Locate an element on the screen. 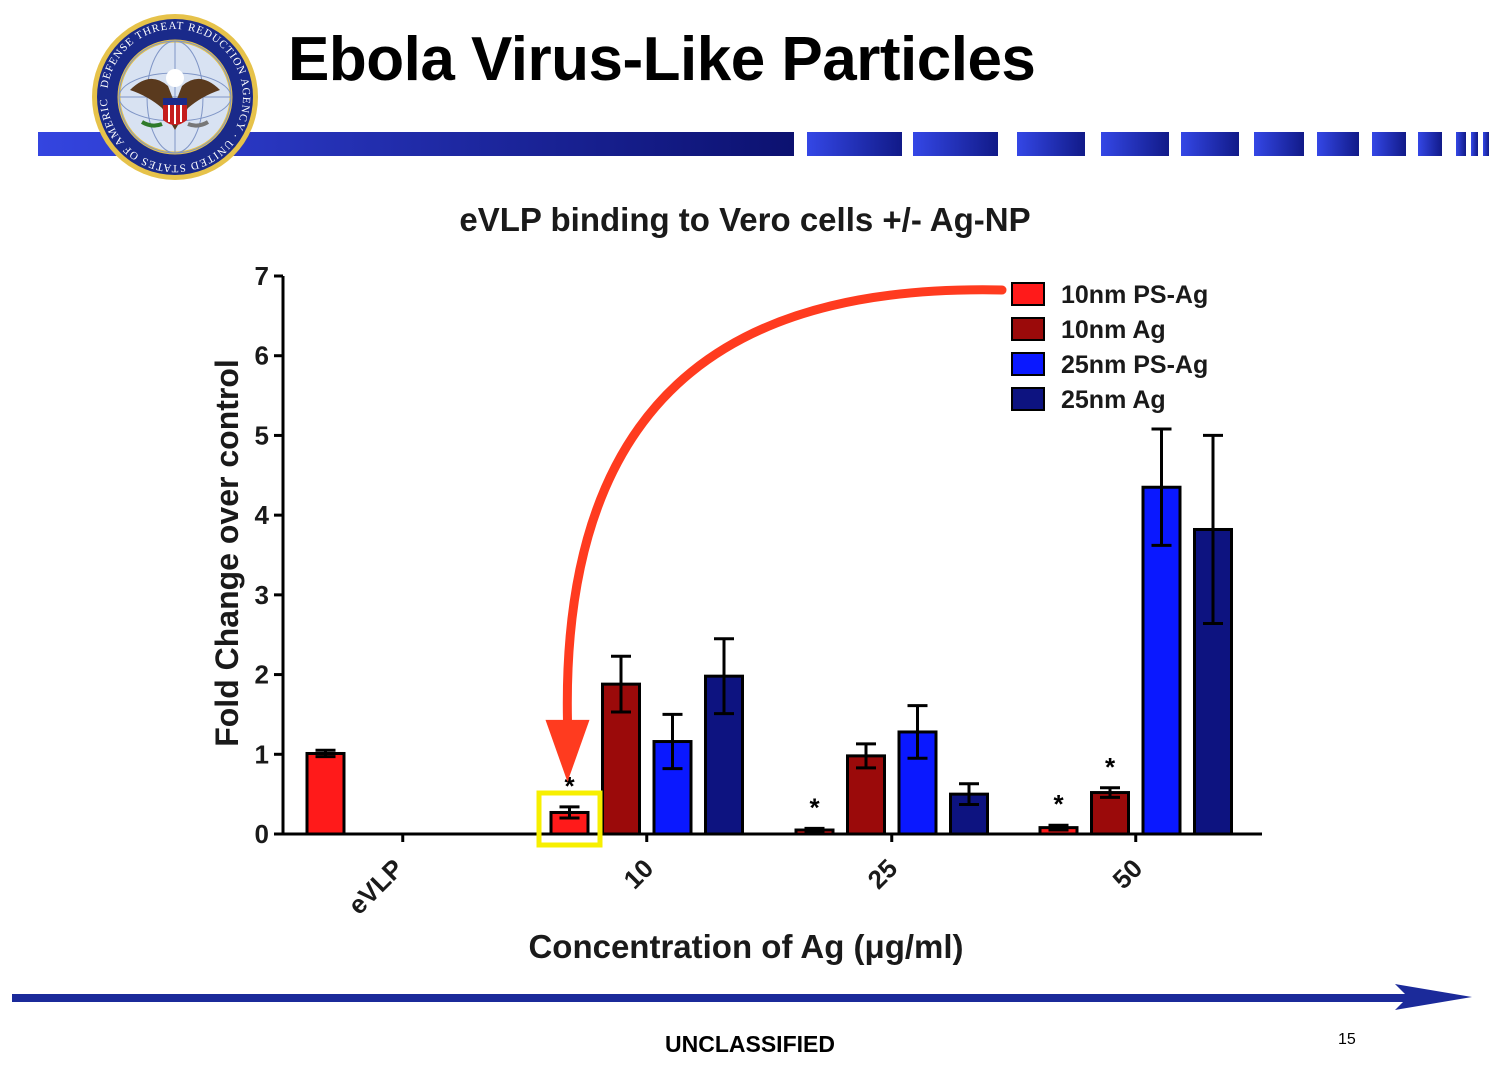 The width and height of the screenshot is (1500, 1066). x-tick-label: 50 is located at coordinates (1128, 874).